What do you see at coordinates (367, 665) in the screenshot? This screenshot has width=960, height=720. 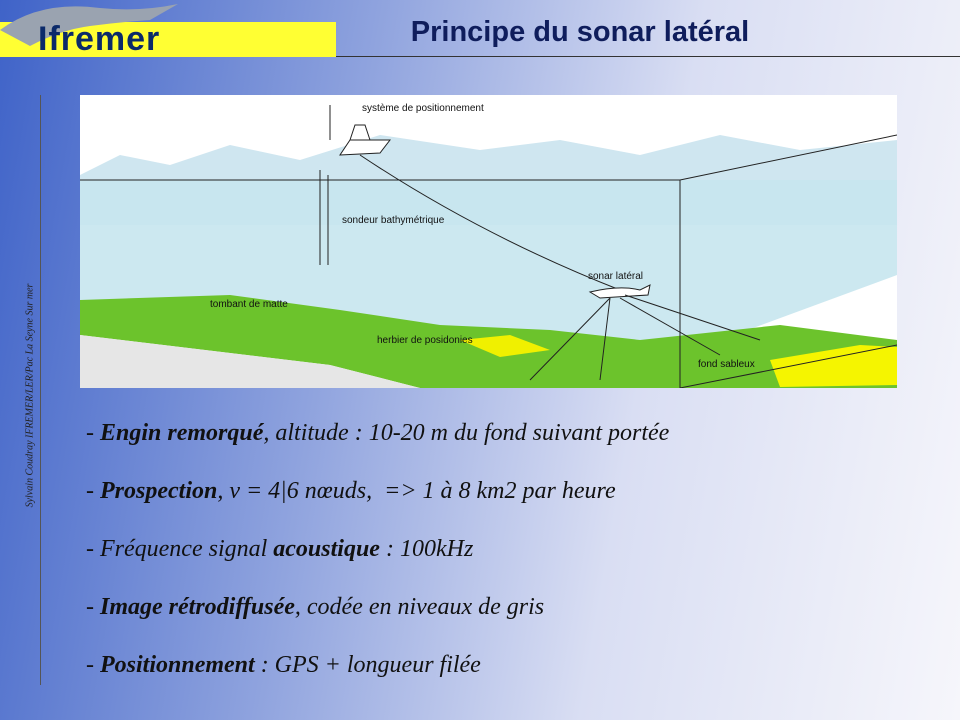 I see `bullet-text: : GPS + longueur filée` at bounding box center [367, 665].